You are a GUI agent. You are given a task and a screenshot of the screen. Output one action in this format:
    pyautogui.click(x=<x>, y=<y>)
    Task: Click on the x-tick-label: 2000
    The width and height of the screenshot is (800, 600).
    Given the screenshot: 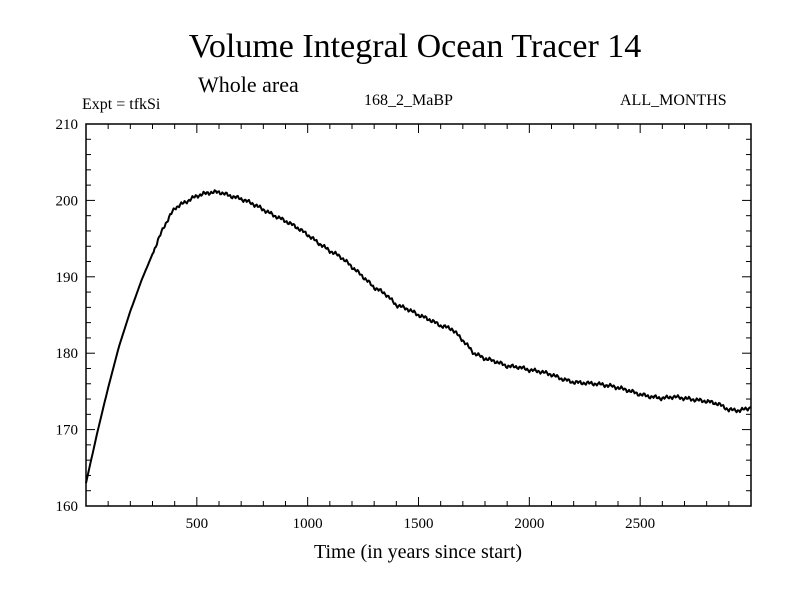 What is the action you would take?
    pyautogui.click(x=529, y=524)
    